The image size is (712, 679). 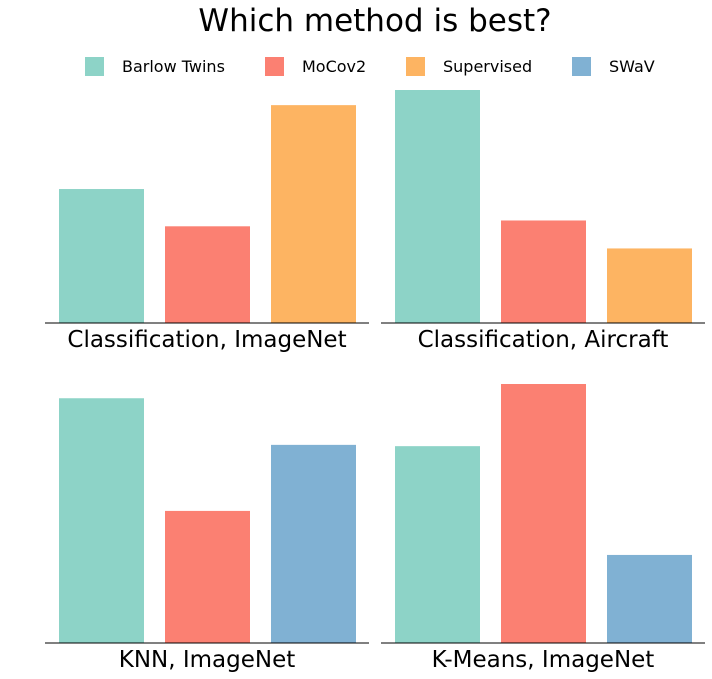 I want to click on legend-item-swav: SWaV, so click(x=613, y=66).